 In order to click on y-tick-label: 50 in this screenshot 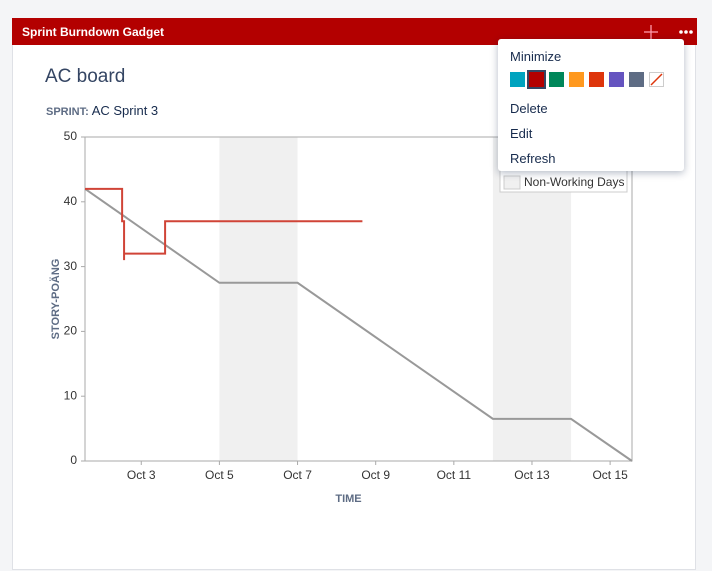, I will do `click(71, 136)`.